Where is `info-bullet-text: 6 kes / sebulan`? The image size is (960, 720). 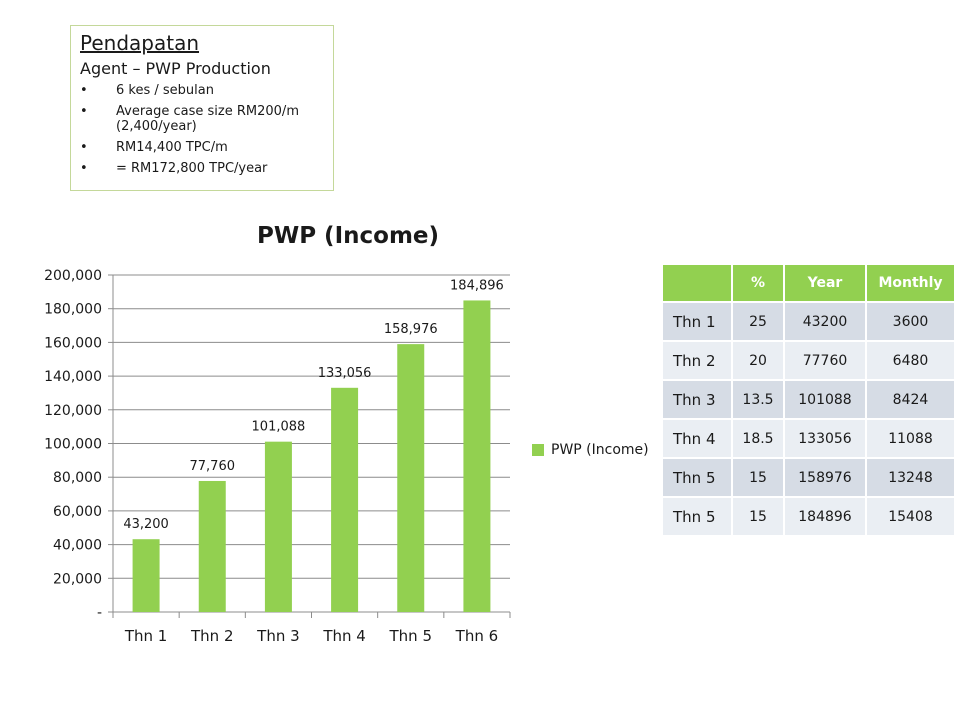
info-bullet-text: 6 kes / sebulan is located at coordinates (165, 90).